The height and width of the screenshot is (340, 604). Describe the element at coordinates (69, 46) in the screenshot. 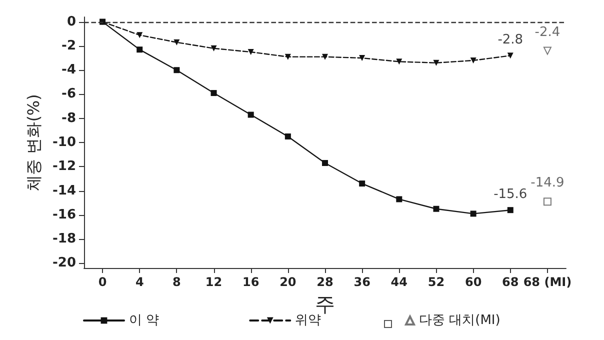

I see `y-tick-label: -2` at that location.